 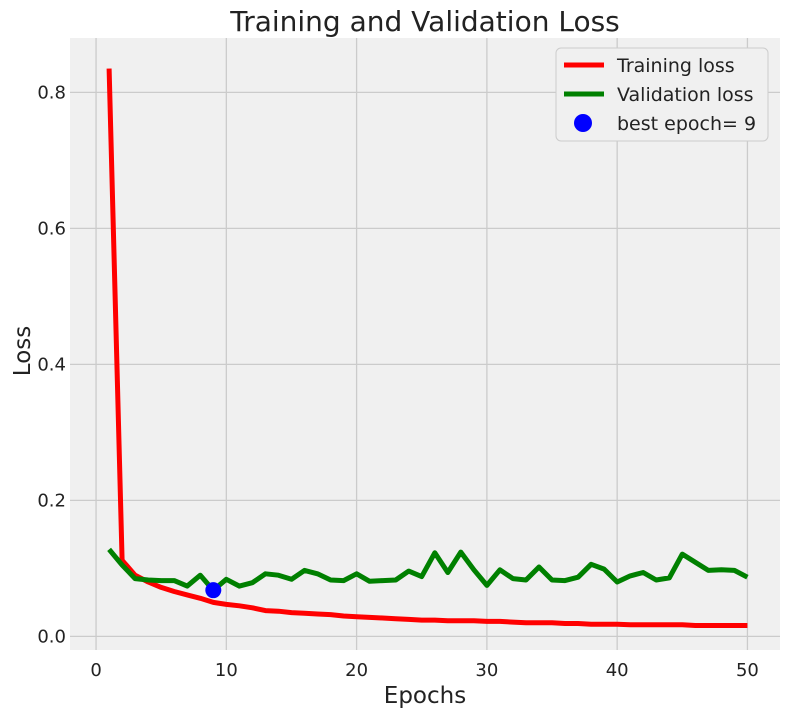 I want to click on y-axis-label: Loss, so click(x=23, y=351).